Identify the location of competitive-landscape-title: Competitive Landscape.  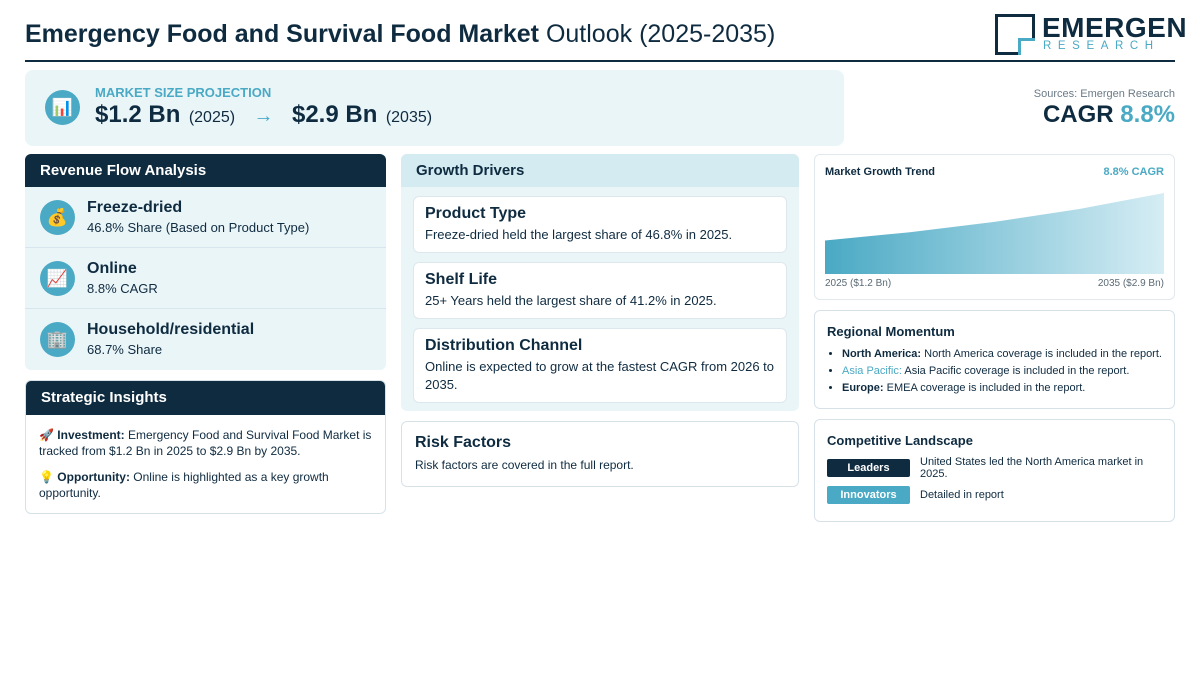
(900, 440).